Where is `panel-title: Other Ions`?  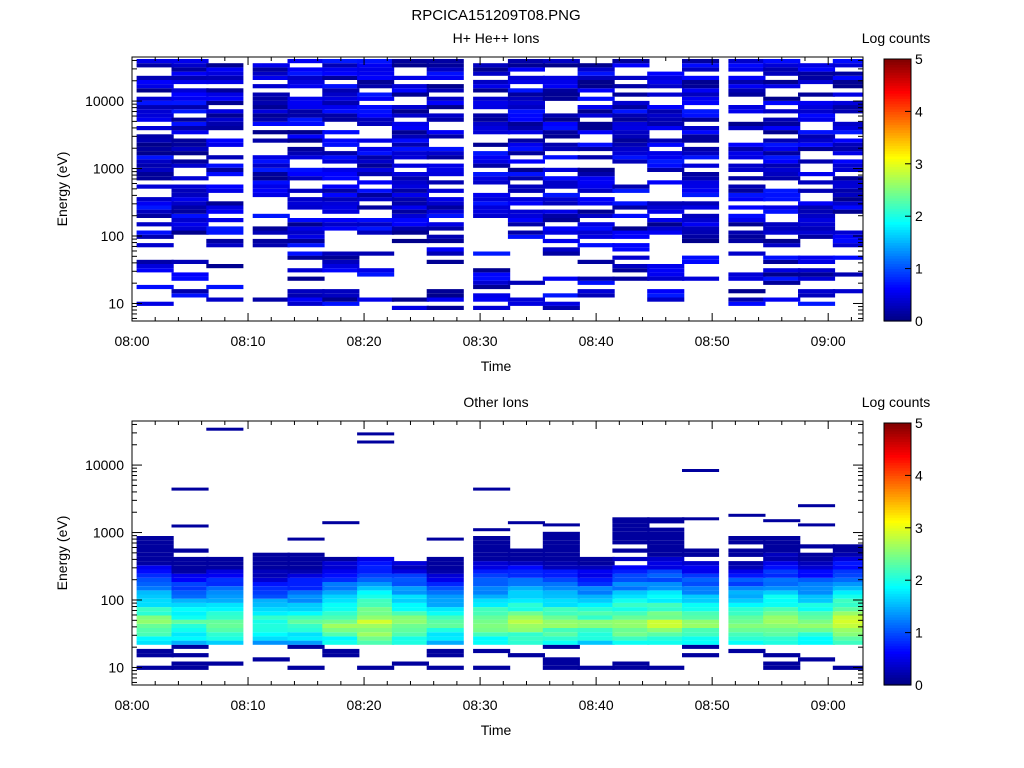 panel-title: Other Ions is located at coordinates (495, 402).